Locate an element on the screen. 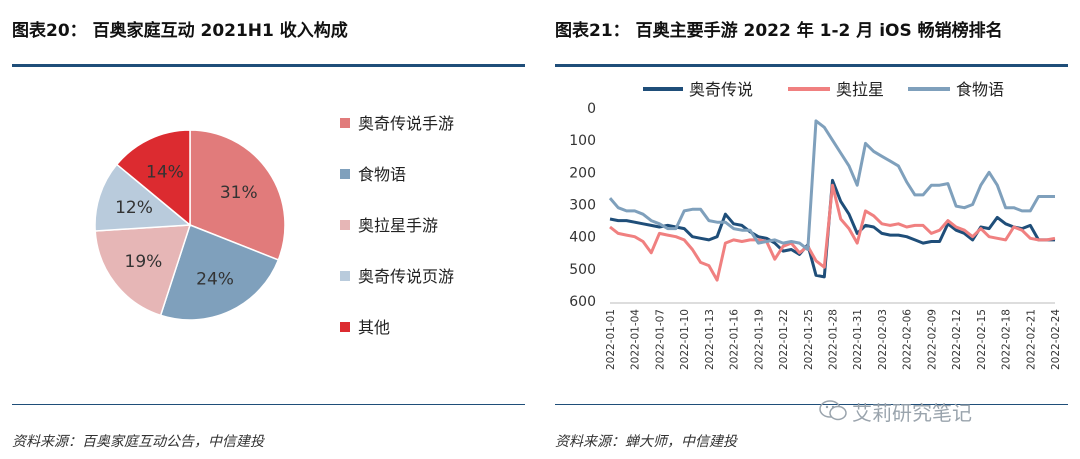 Image resolution: width=1080 pixels, height=459 pixels. legend-label: 其他 is located at coordinates (374, 327).